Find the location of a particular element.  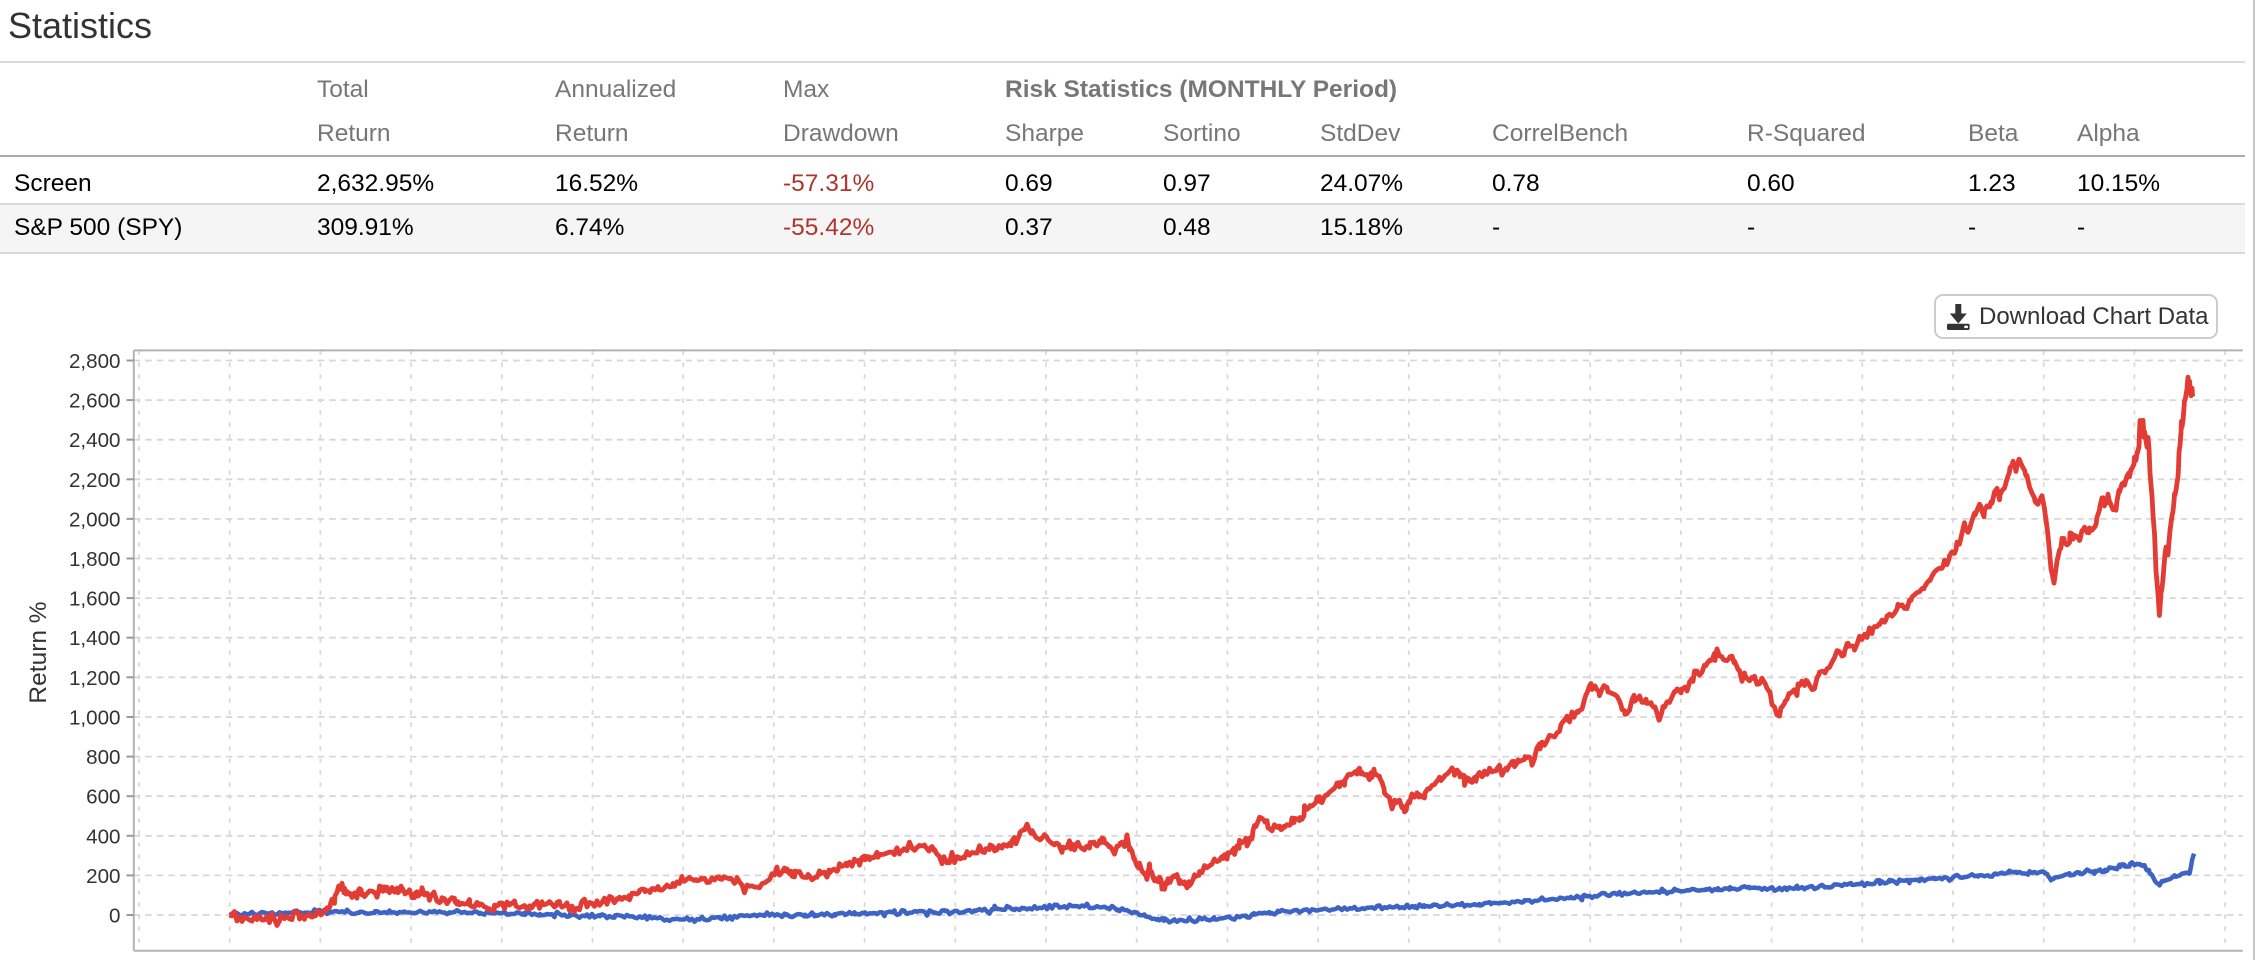

svg-text: 2,000 is located at coordinates (95, 519).